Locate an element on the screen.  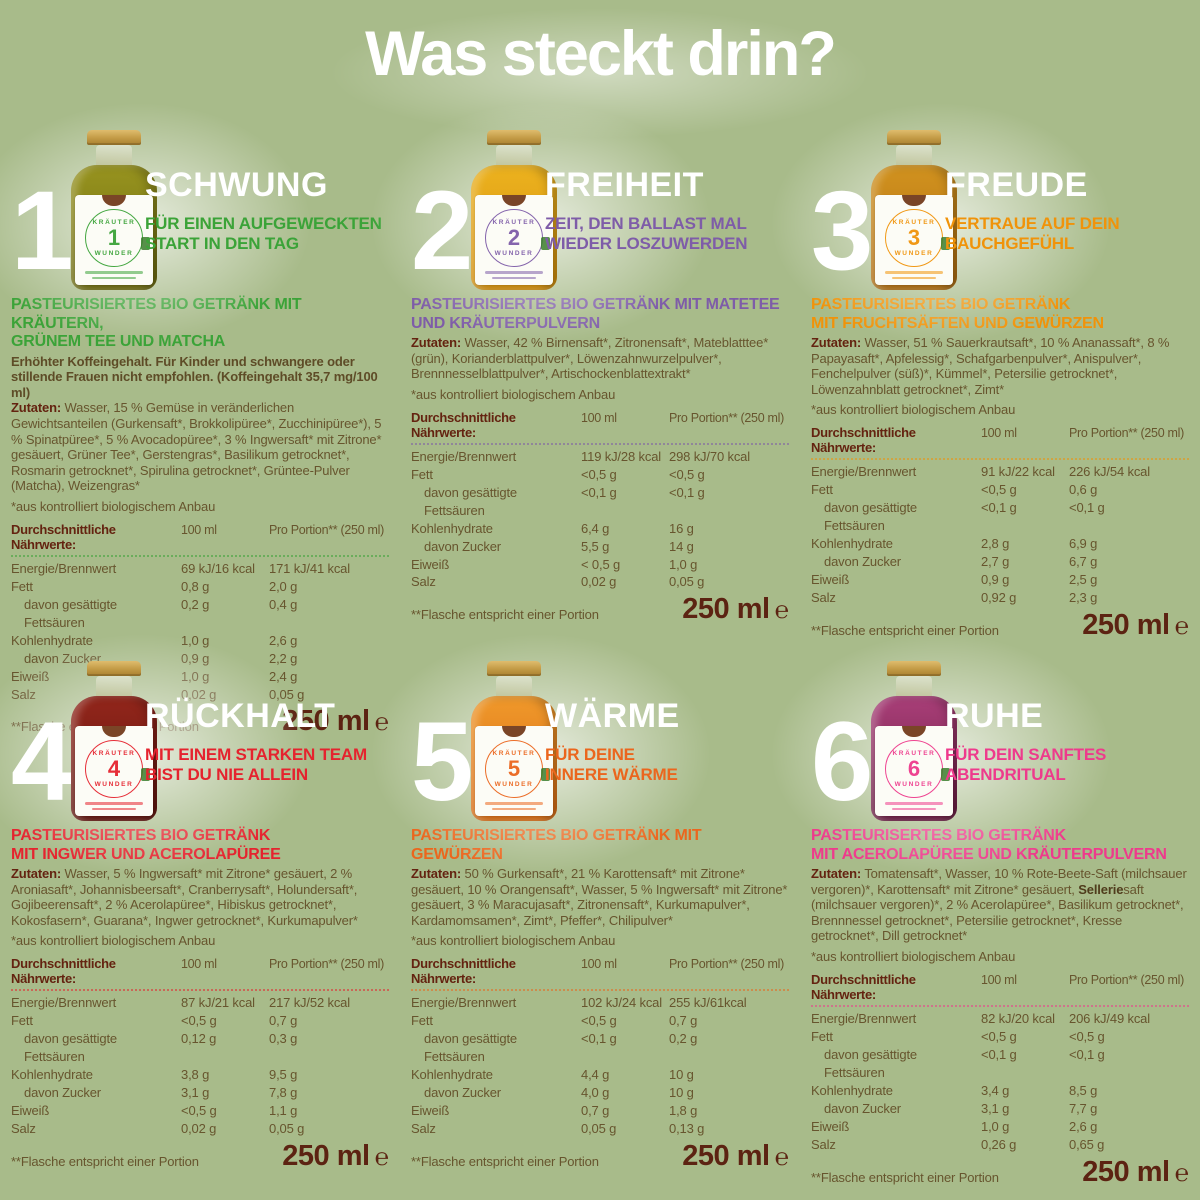
value-portion: 2,5 g is located at coordinates (1083, 580).